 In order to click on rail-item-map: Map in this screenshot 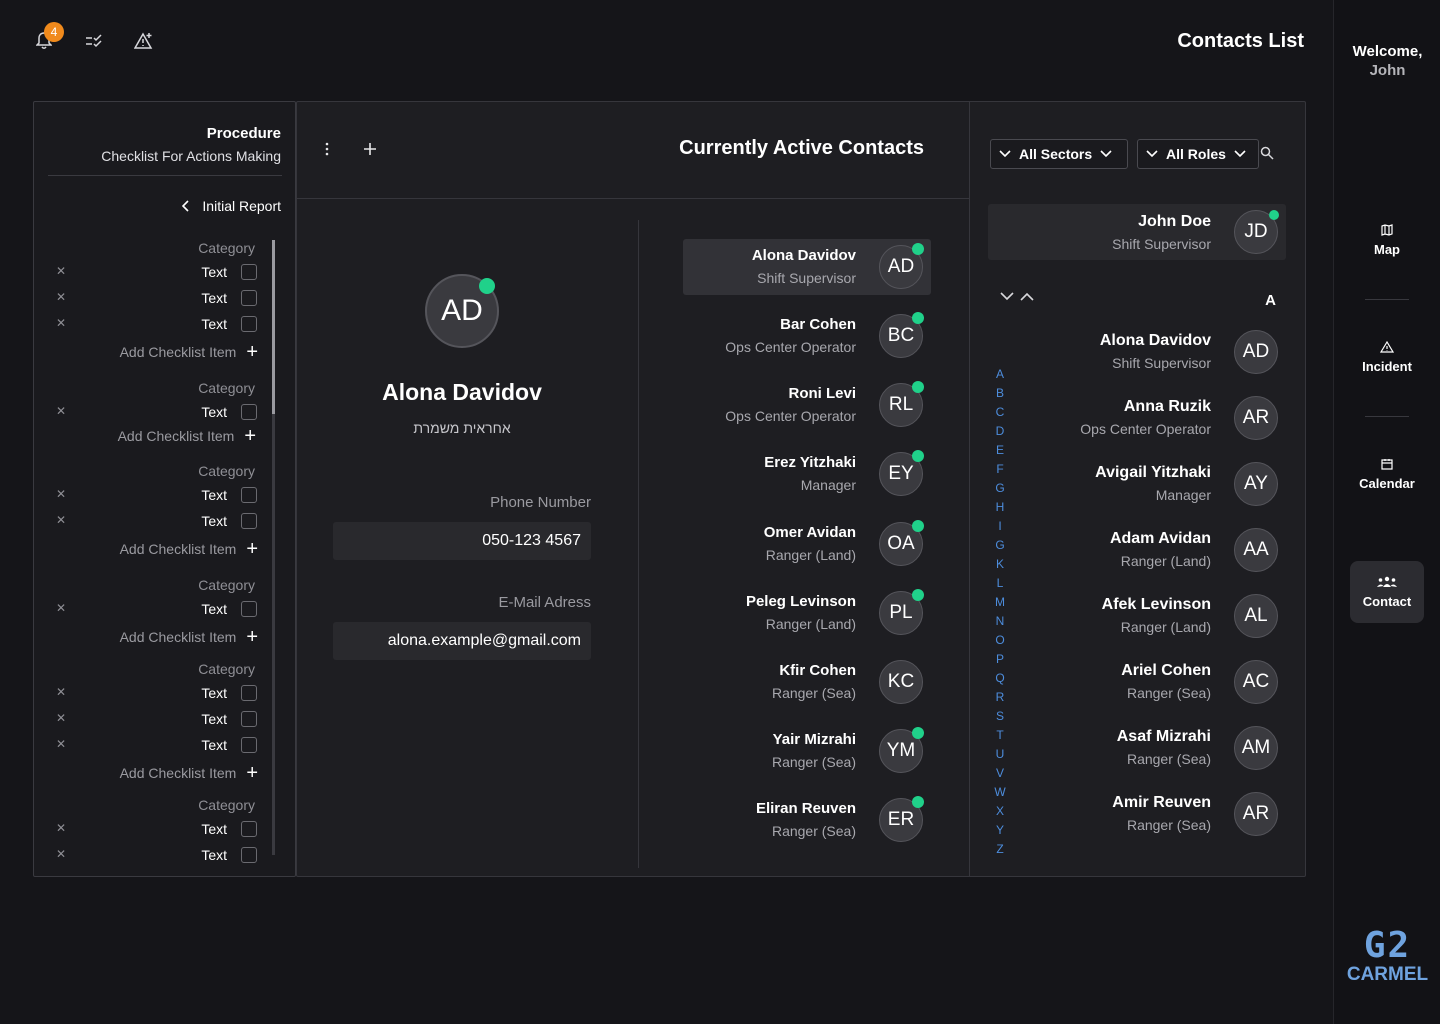, I will do `click(1387, 240)`.